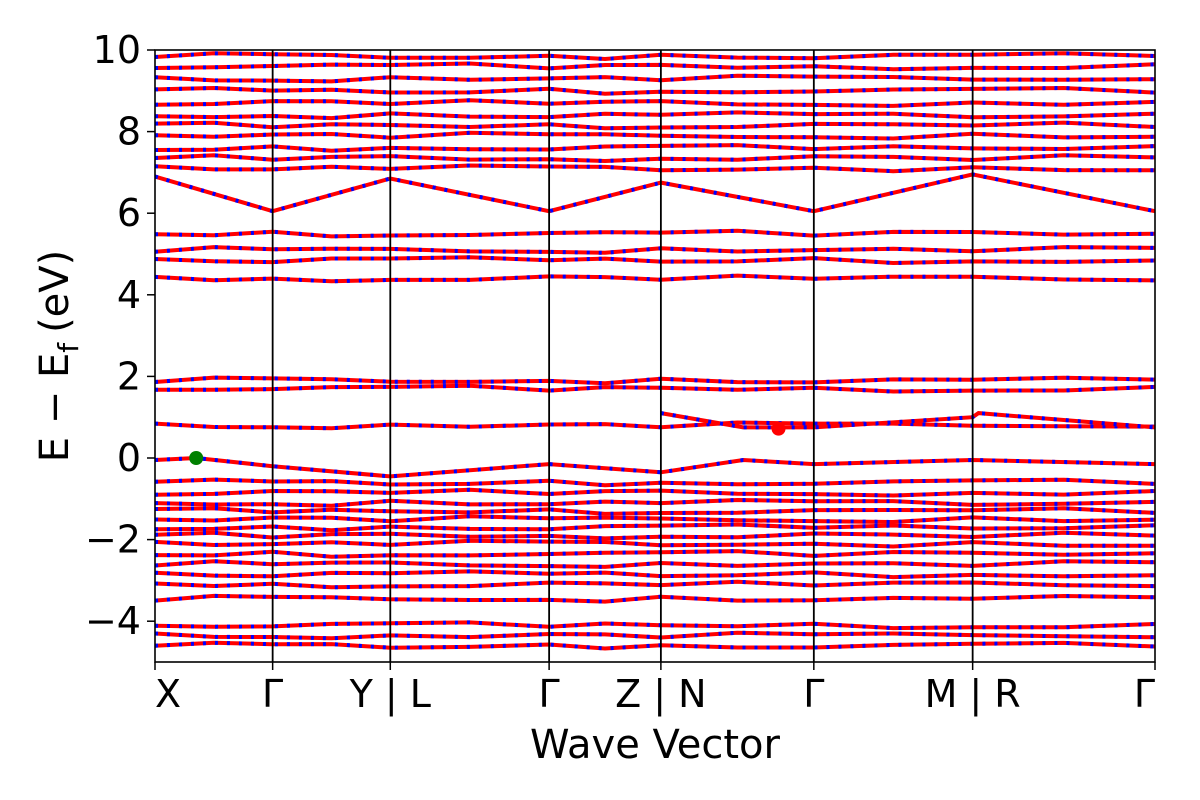  I want to click on cbm-marker, so click(778, 428).